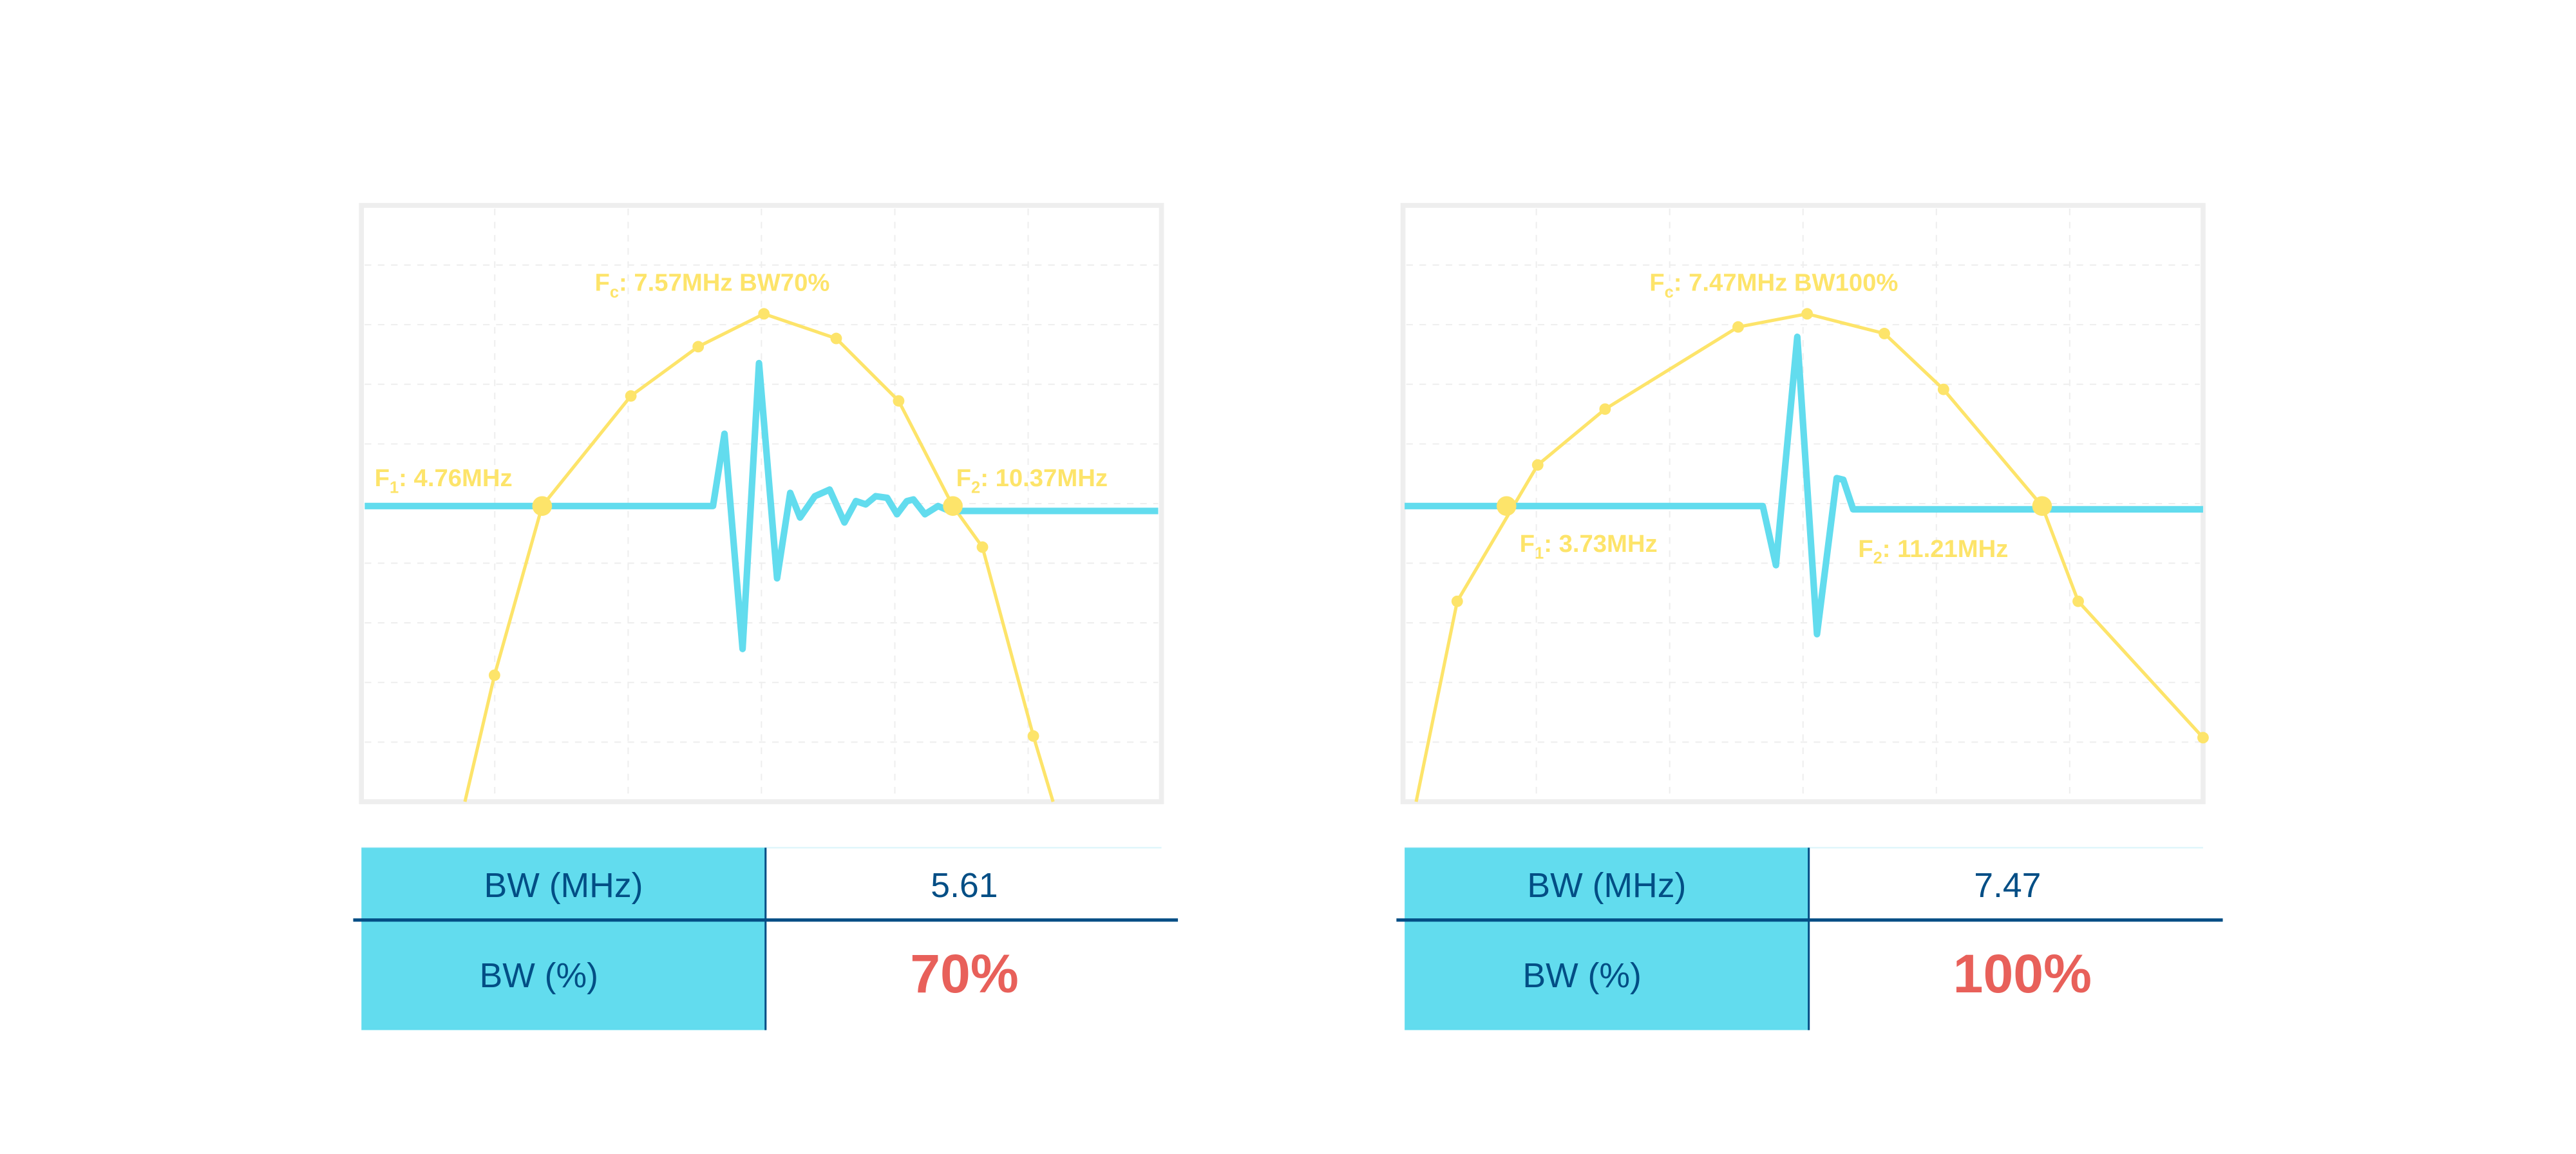  What do you see at coordinates (964, 973) in the screenshot?
I see `bw-percent-value: 70%` at bounding box center [964, 973].